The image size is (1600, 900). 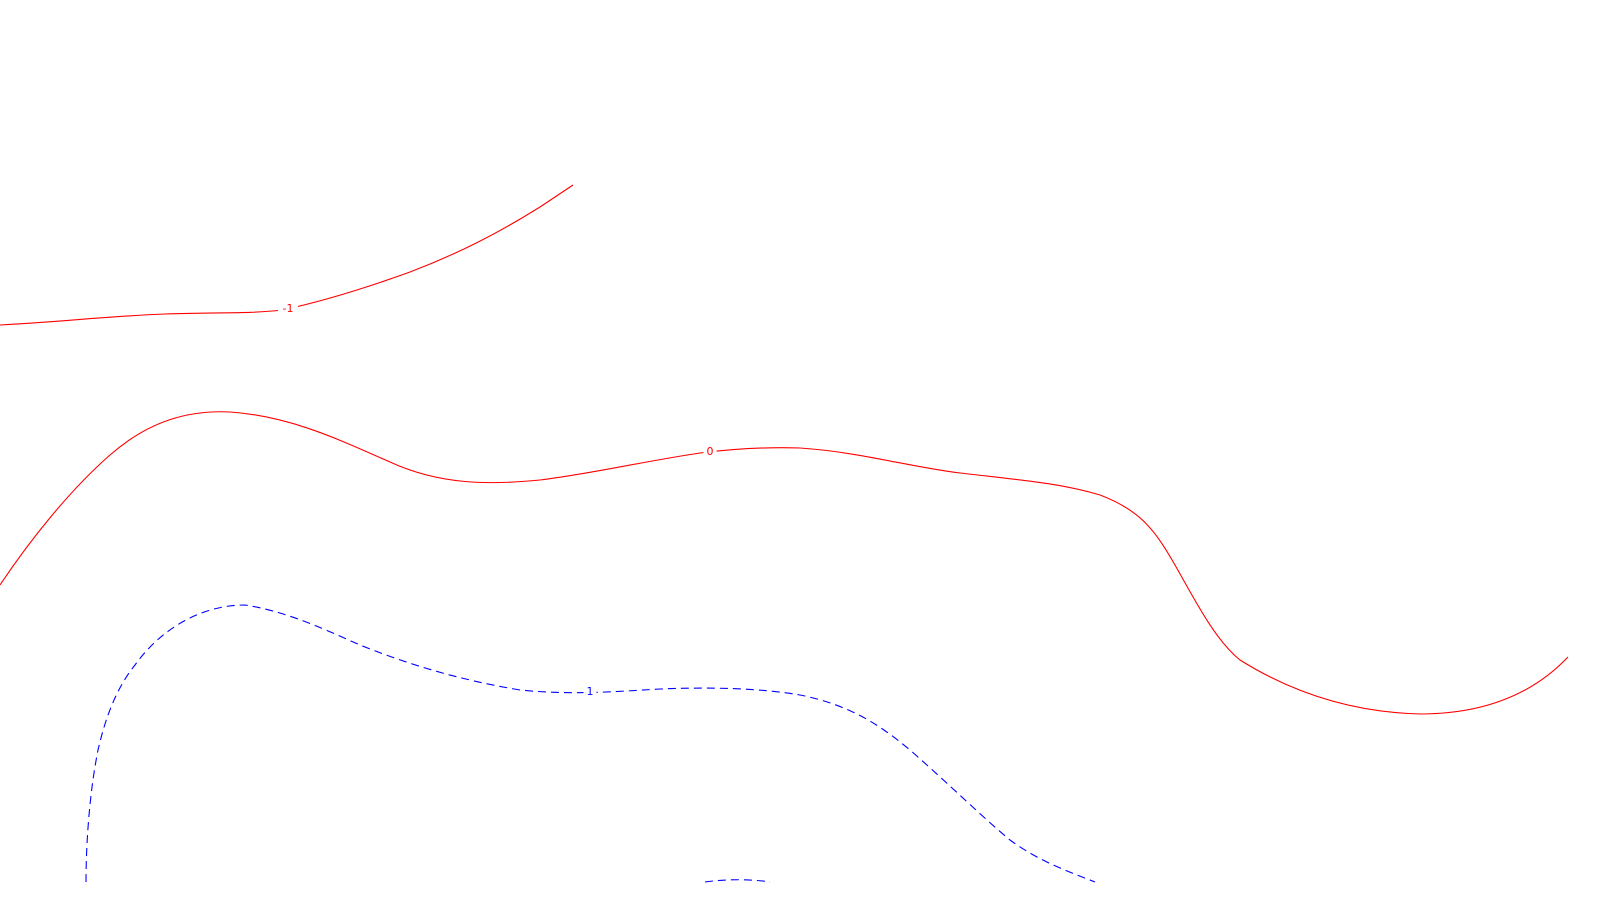 I want to click on contour-labels: -1 0 1, so click(x=497, y=500).